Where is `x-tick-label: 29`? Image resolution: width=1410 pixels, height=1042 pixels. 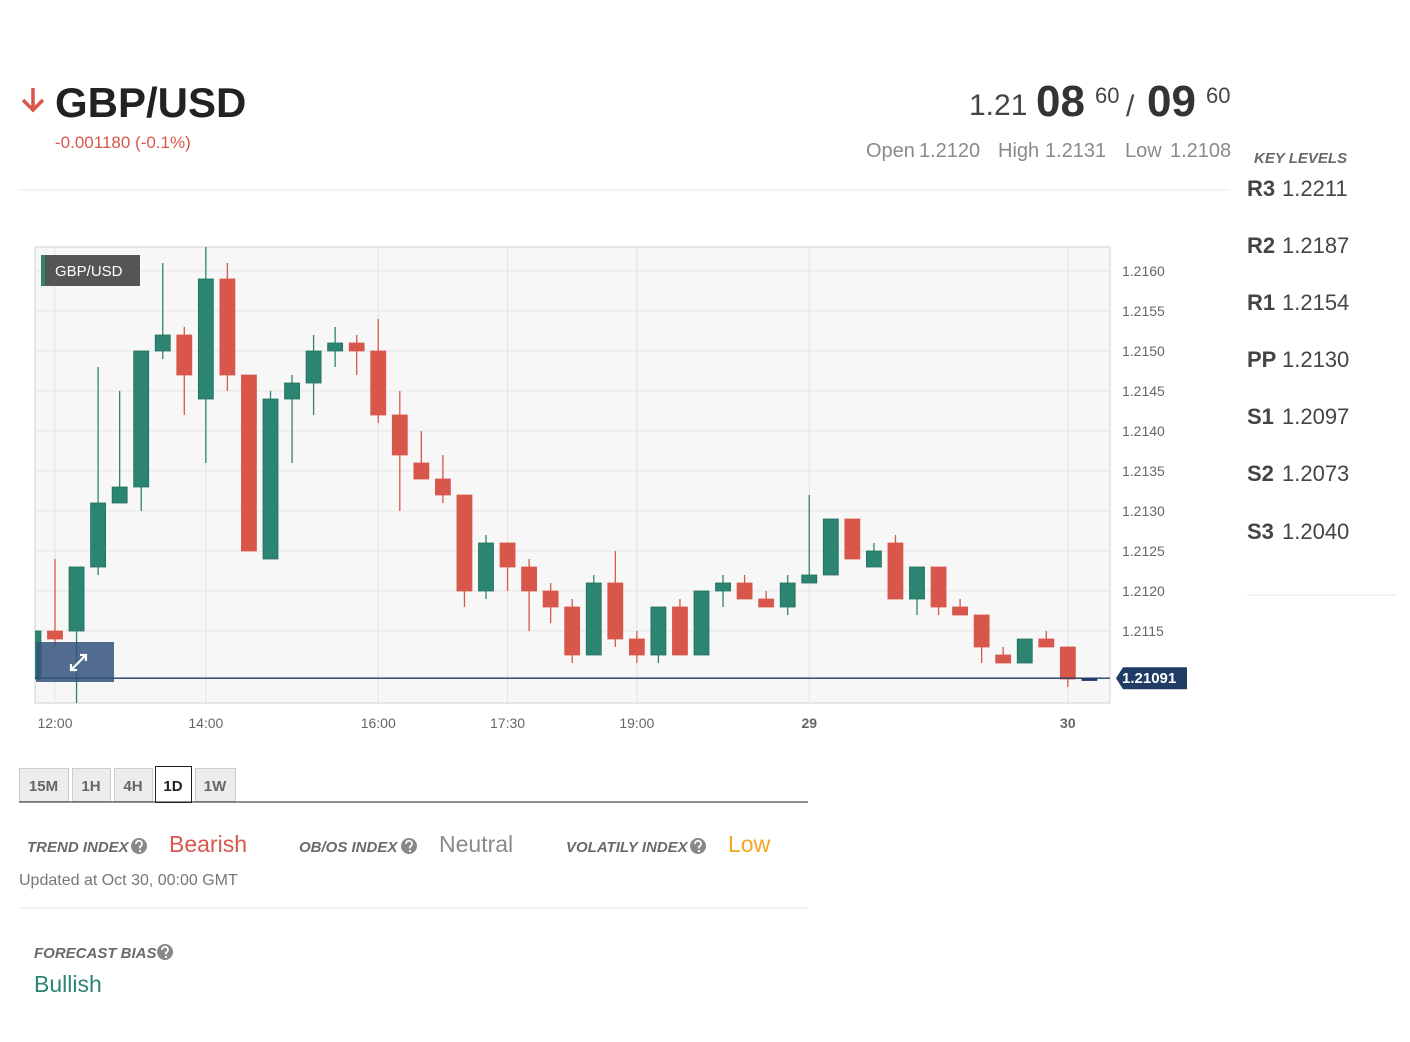 x-tick-label: 29 is located at coordinates (809, 723).